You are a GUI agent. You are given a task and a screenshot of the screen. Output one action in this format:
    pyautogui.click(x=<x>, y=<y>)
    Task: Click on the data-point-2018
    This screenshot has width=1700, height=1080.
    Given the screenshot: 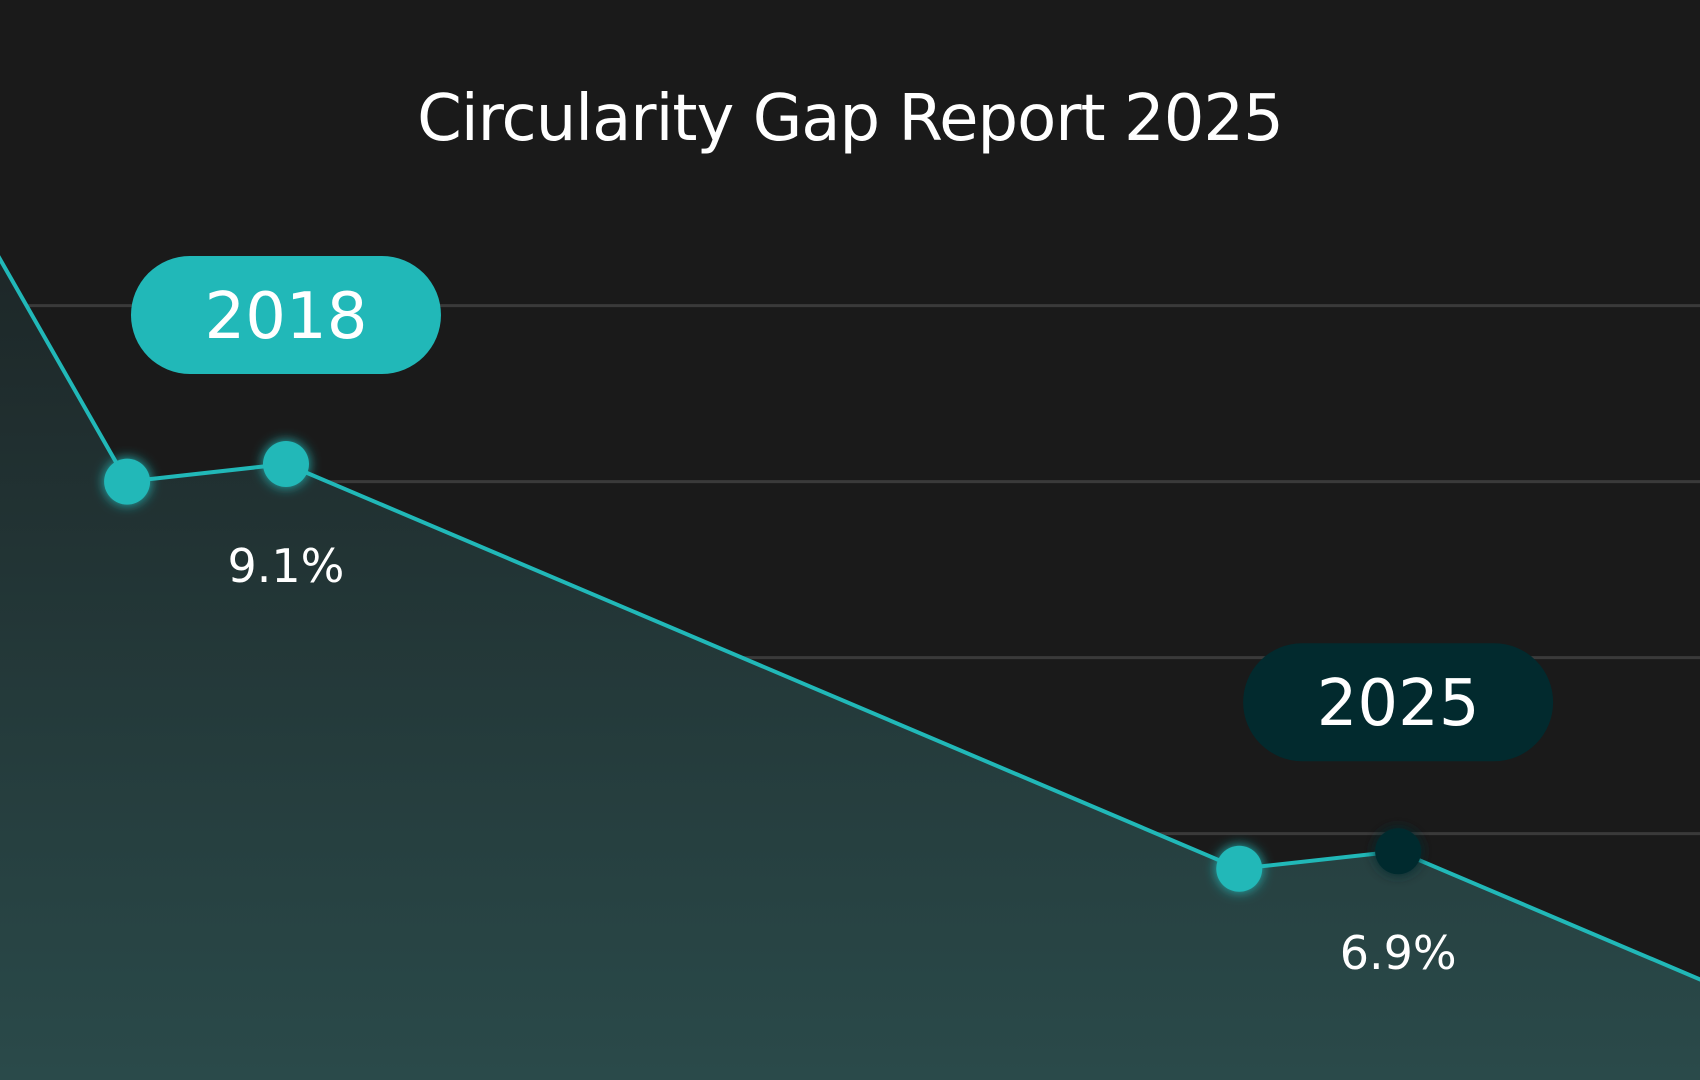 What is the action you would take?
    pyautogui.click(x=285, y=464)
    